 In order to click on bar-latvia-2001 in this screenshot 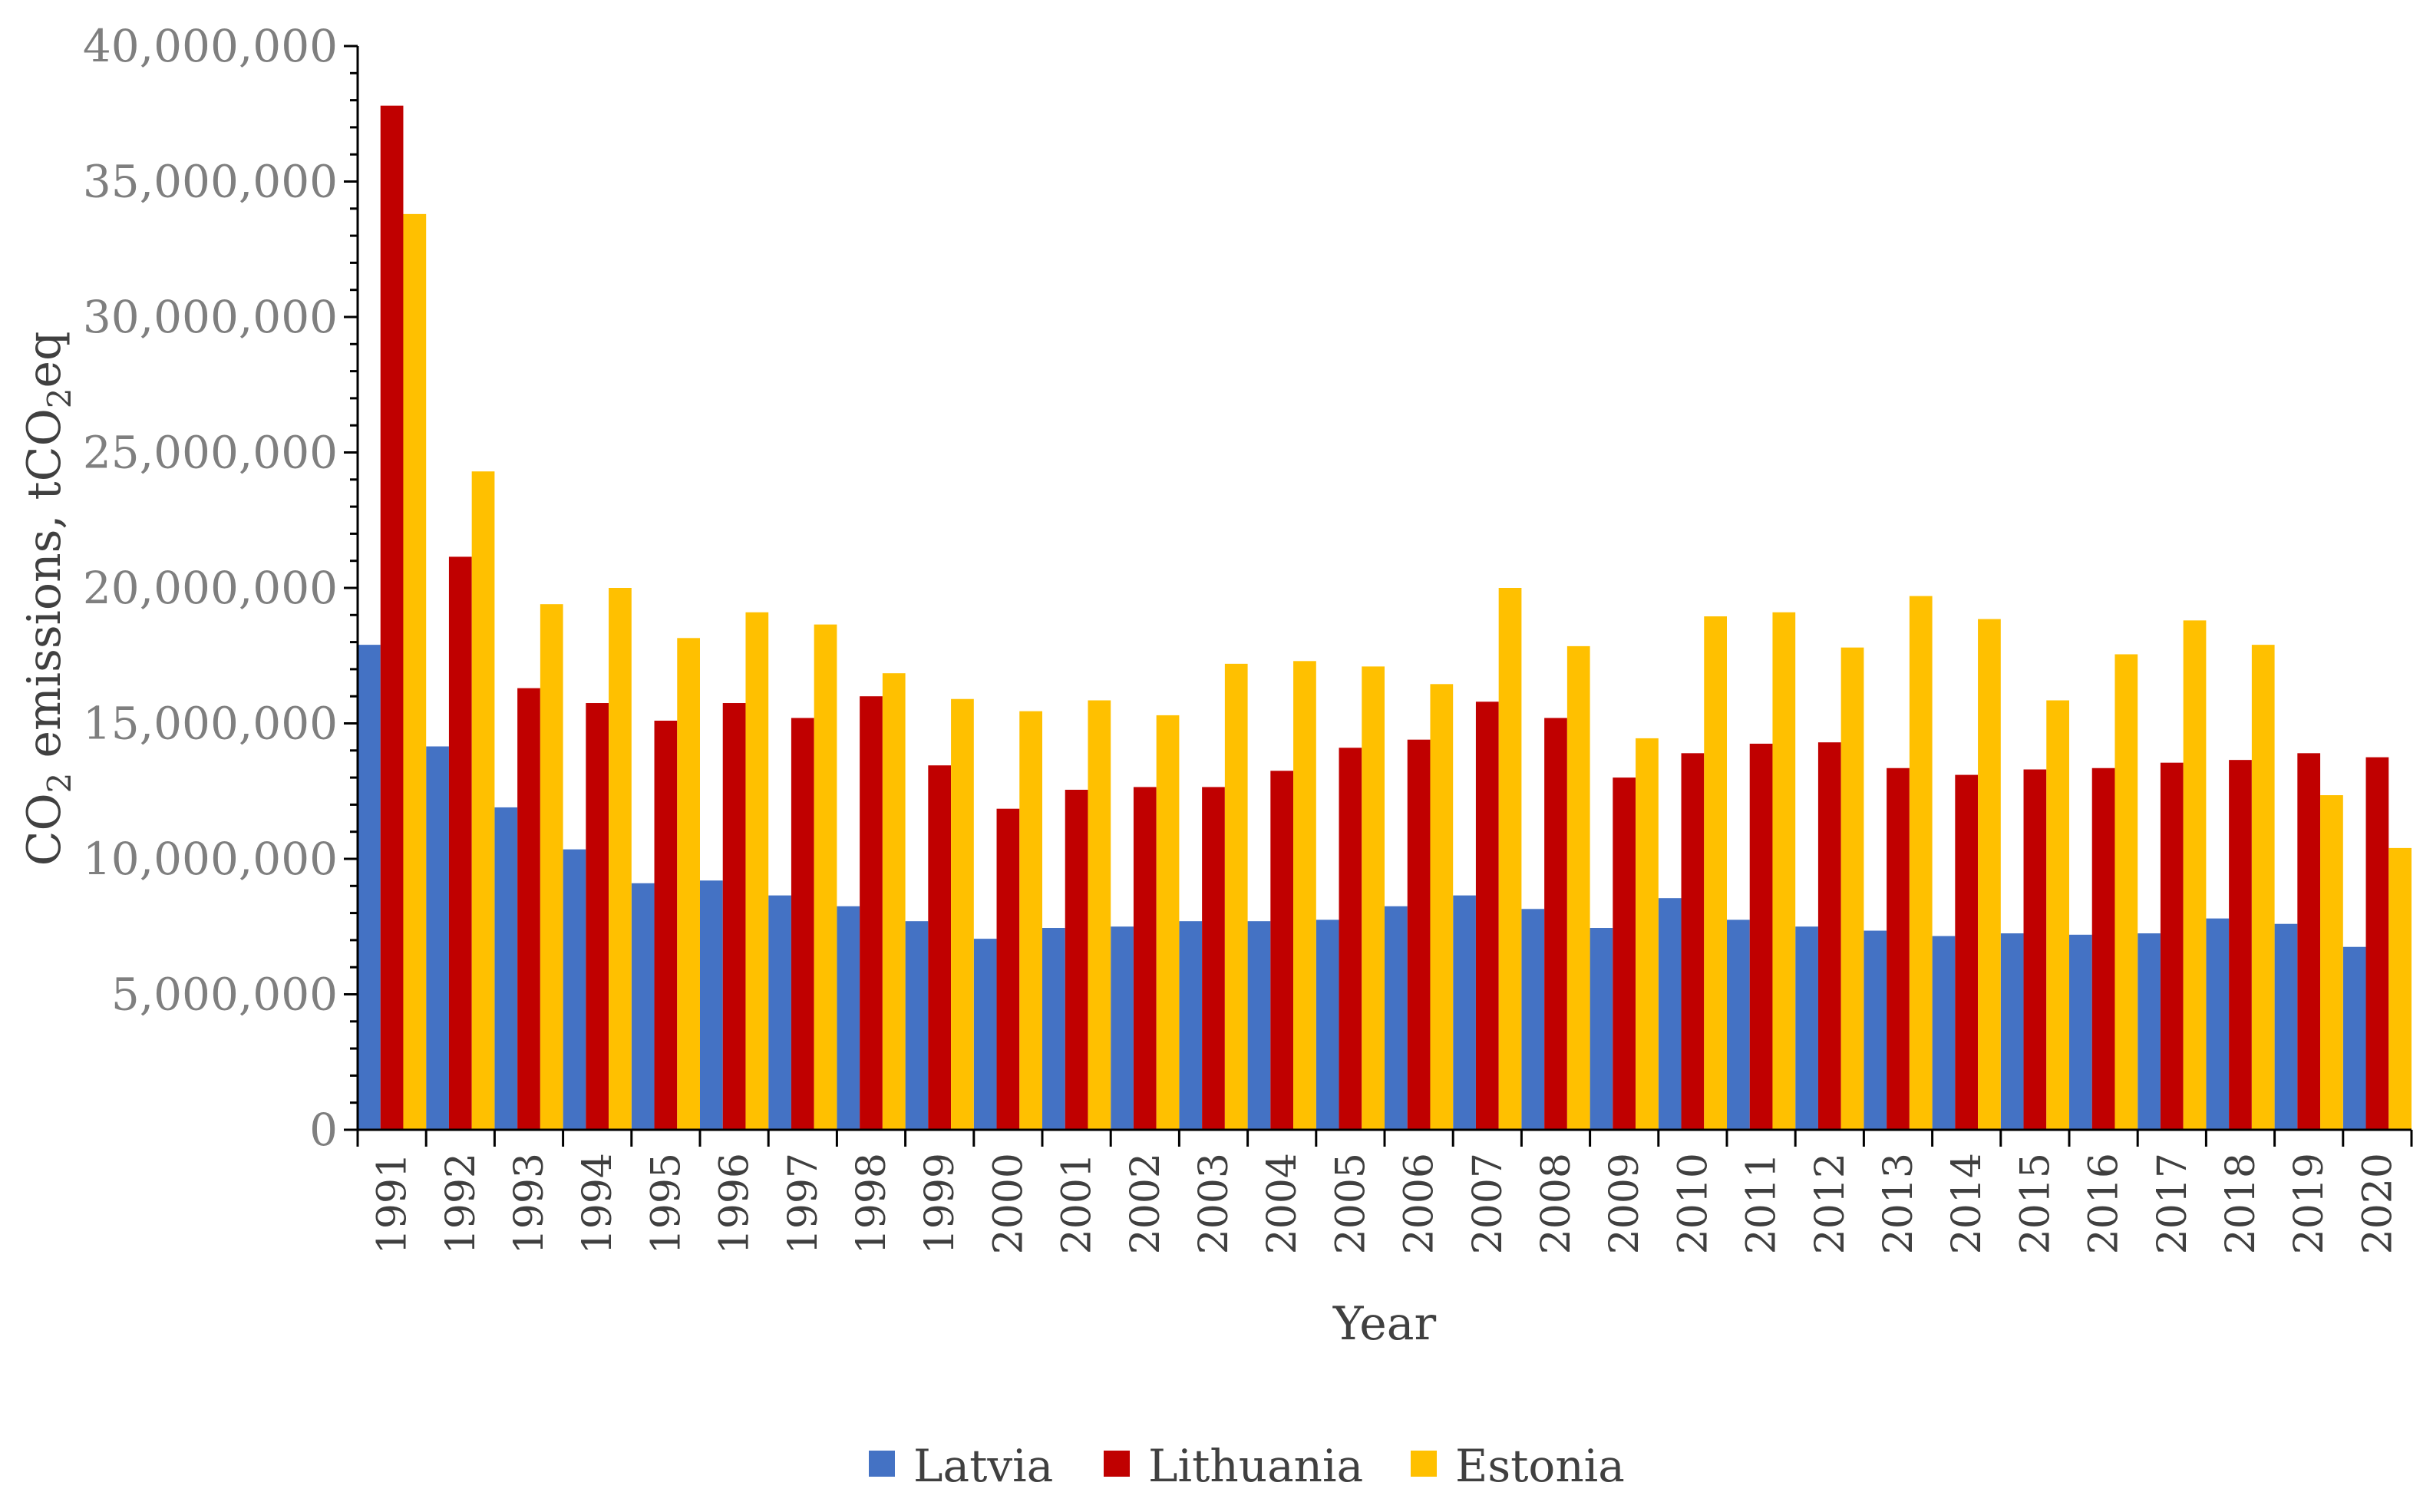, I will do `click(1053, 1029)`.